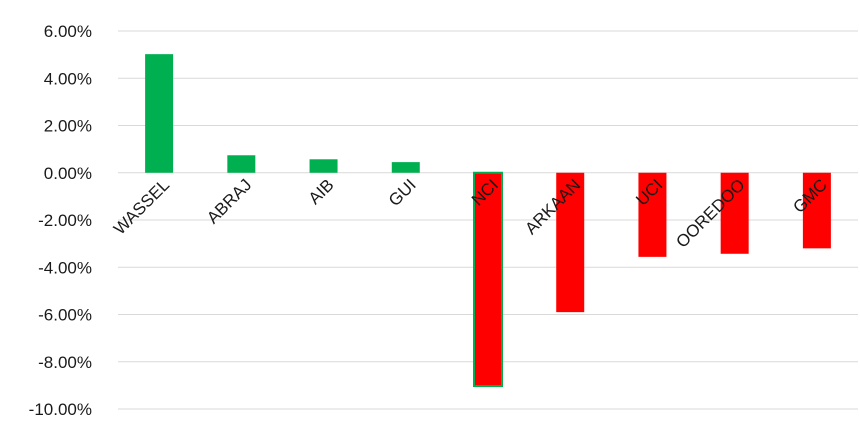 The height and width of the screenshot is (431, 860). I want to click on category-label-aib: AIB, so click(321, 191).